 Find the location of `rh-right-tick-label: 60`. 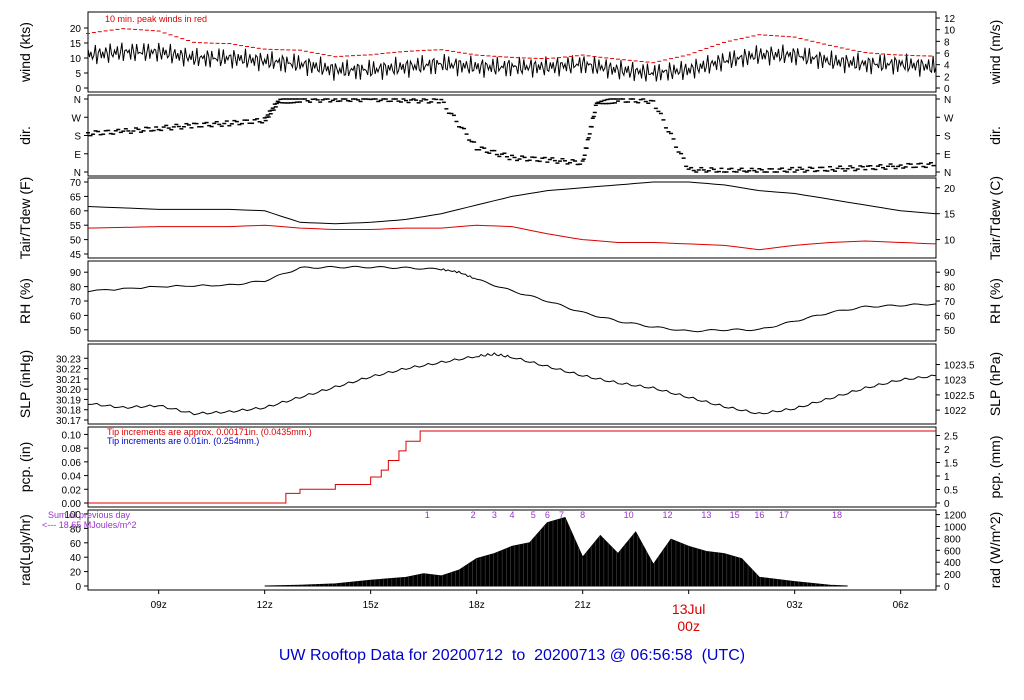

rh-right-tick-label: 60 is located at coordinates (950, 316).